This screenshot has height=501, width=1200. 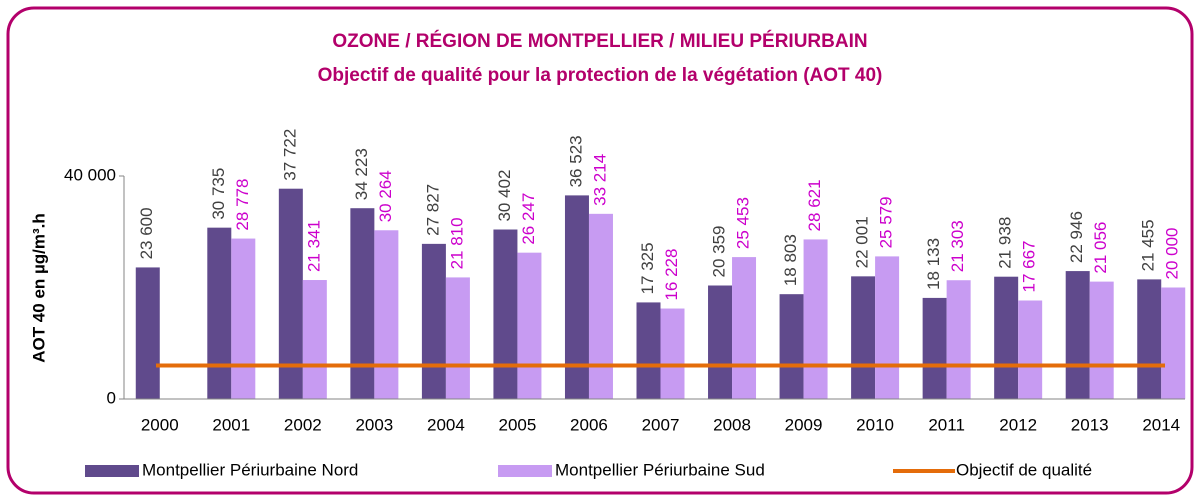 What do you see at coordinates (361, 174) in the screenshot?
I see `value-label: 34 223` at bounding box center [361, 174].